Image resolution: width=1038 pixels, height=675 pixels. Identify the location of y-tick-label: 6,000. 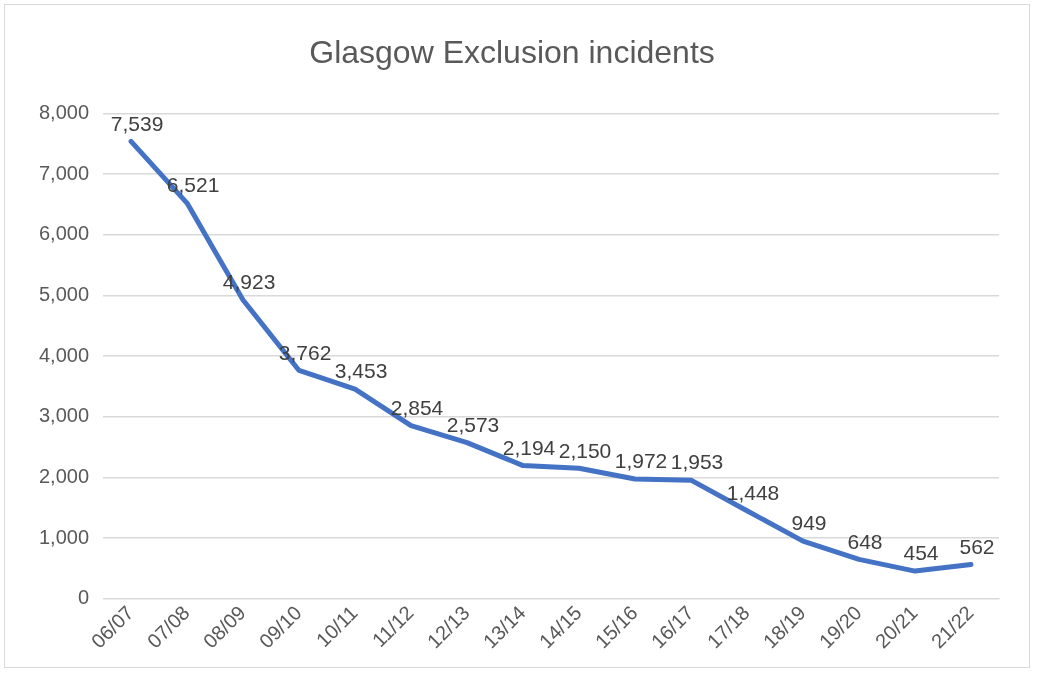
(64, 233).